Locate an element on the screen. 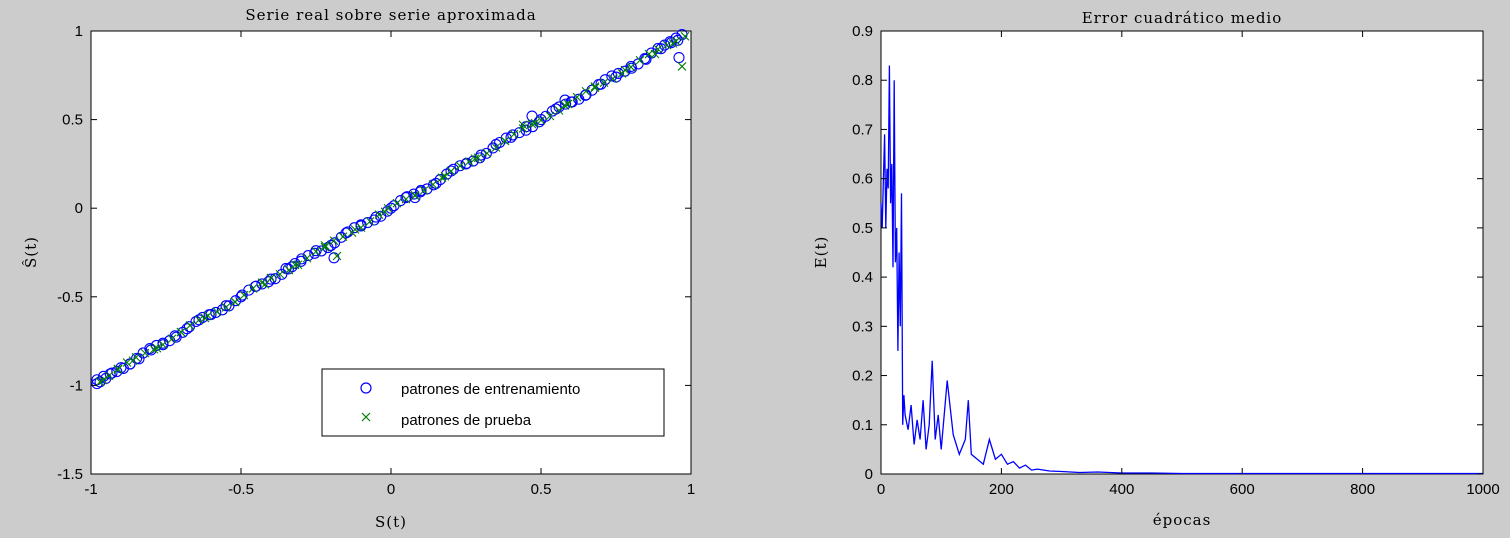 The height and width of the screenshot is (538, 1510). error-x-tick-label: 600 is located at coordinates (1242, 489).